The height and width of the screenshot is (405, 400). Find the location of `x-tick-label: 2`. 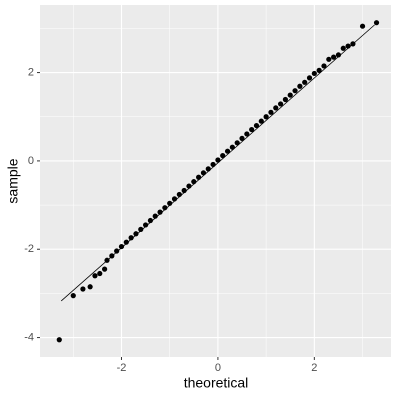

x-tick-label: 2 is located at coordinates (314, 368).